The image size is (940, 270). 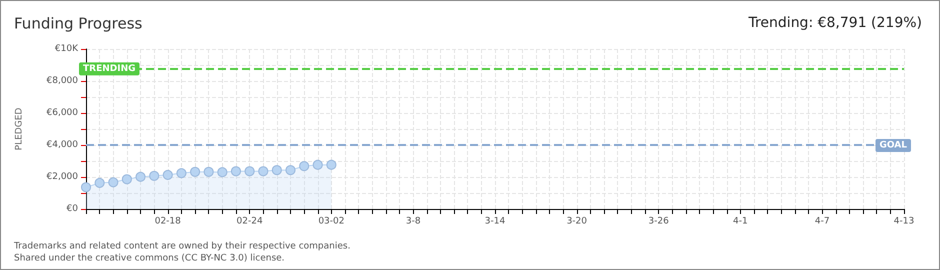 What do you see at coordinates (62, 81) in the screenshot?
I see `y-tick-label: €8,000` at bounding box center [62, 81].